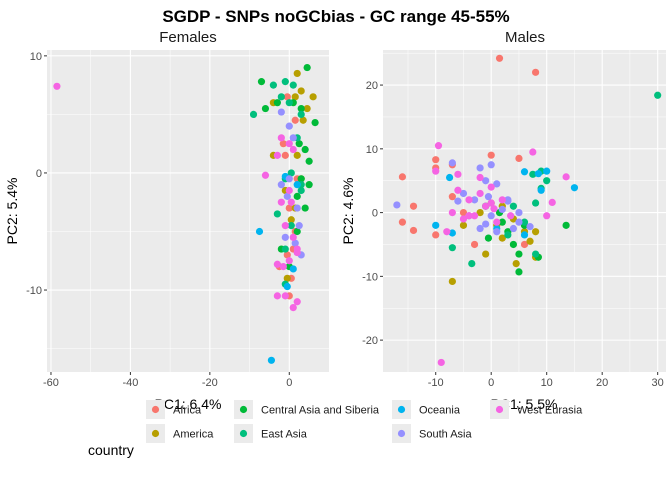 The width and height of the screenshot is (672, 480). I want to click on x-tick-label: -20, so click(210, 383).